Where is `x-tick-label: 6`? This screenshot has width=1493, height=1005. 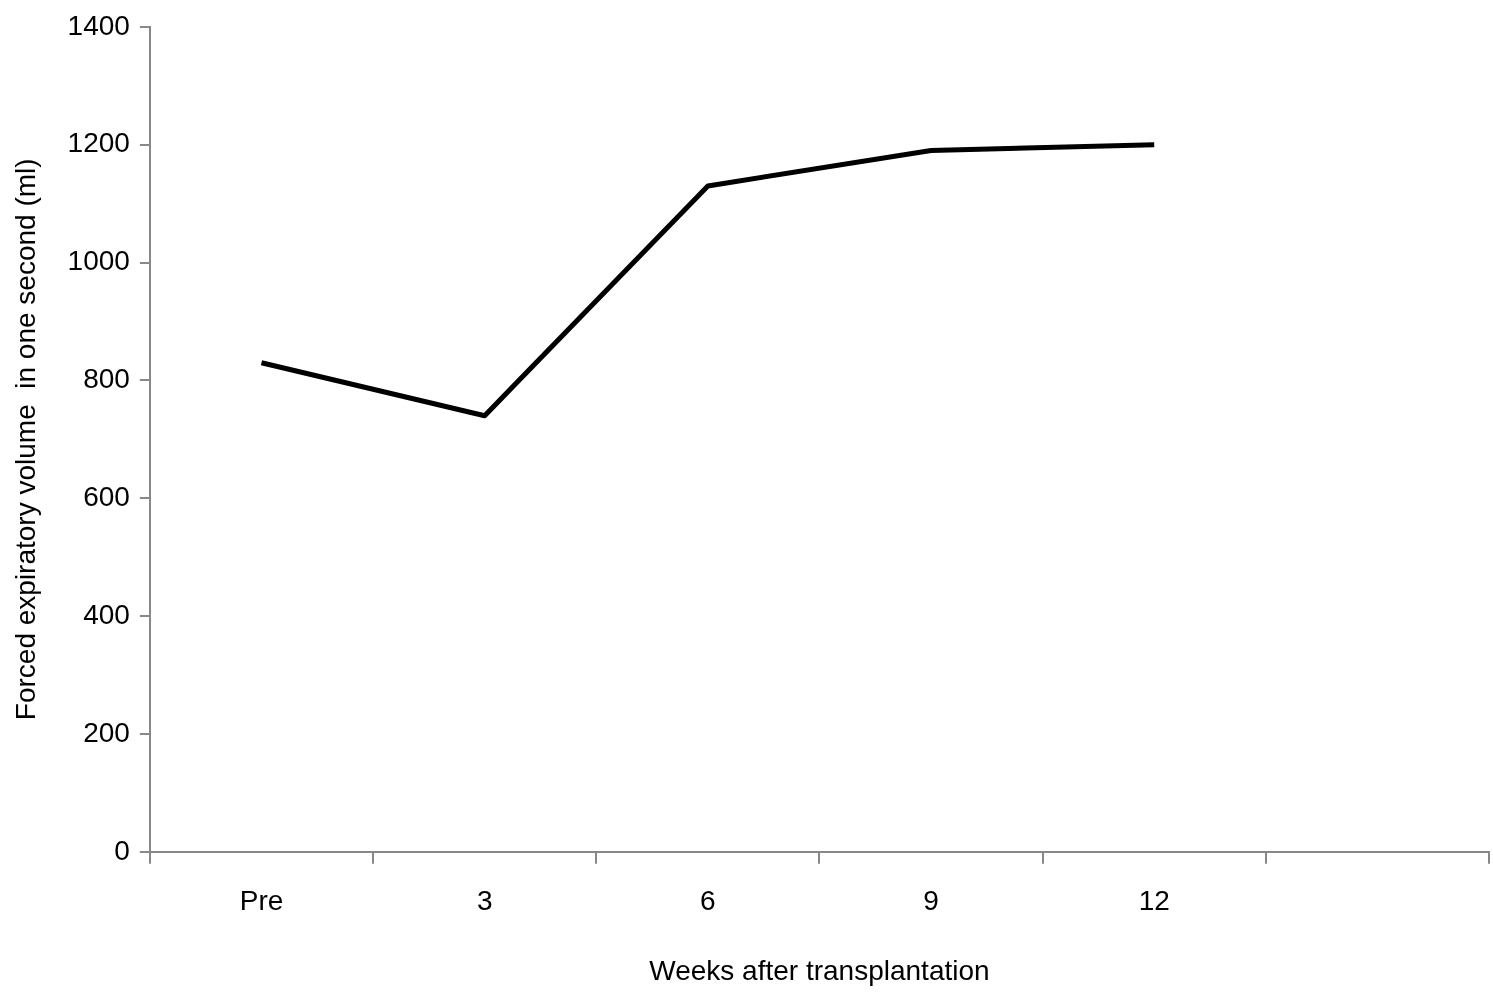
x-tick-label: 6 is located at coordinates (708, 901).